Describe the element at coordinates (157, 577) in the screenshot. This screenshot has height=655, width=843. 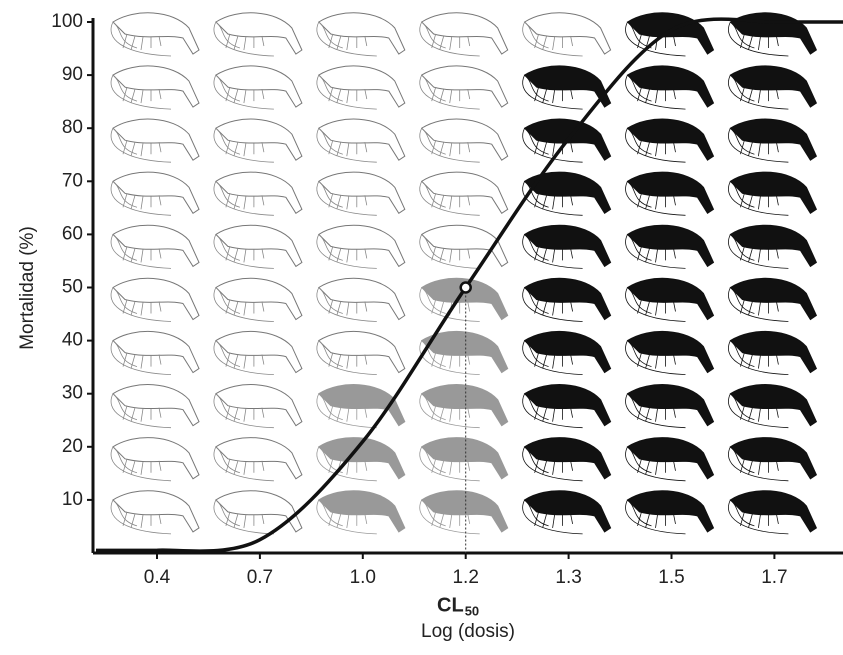
I see `x-tick-label: 0.4` at that location.